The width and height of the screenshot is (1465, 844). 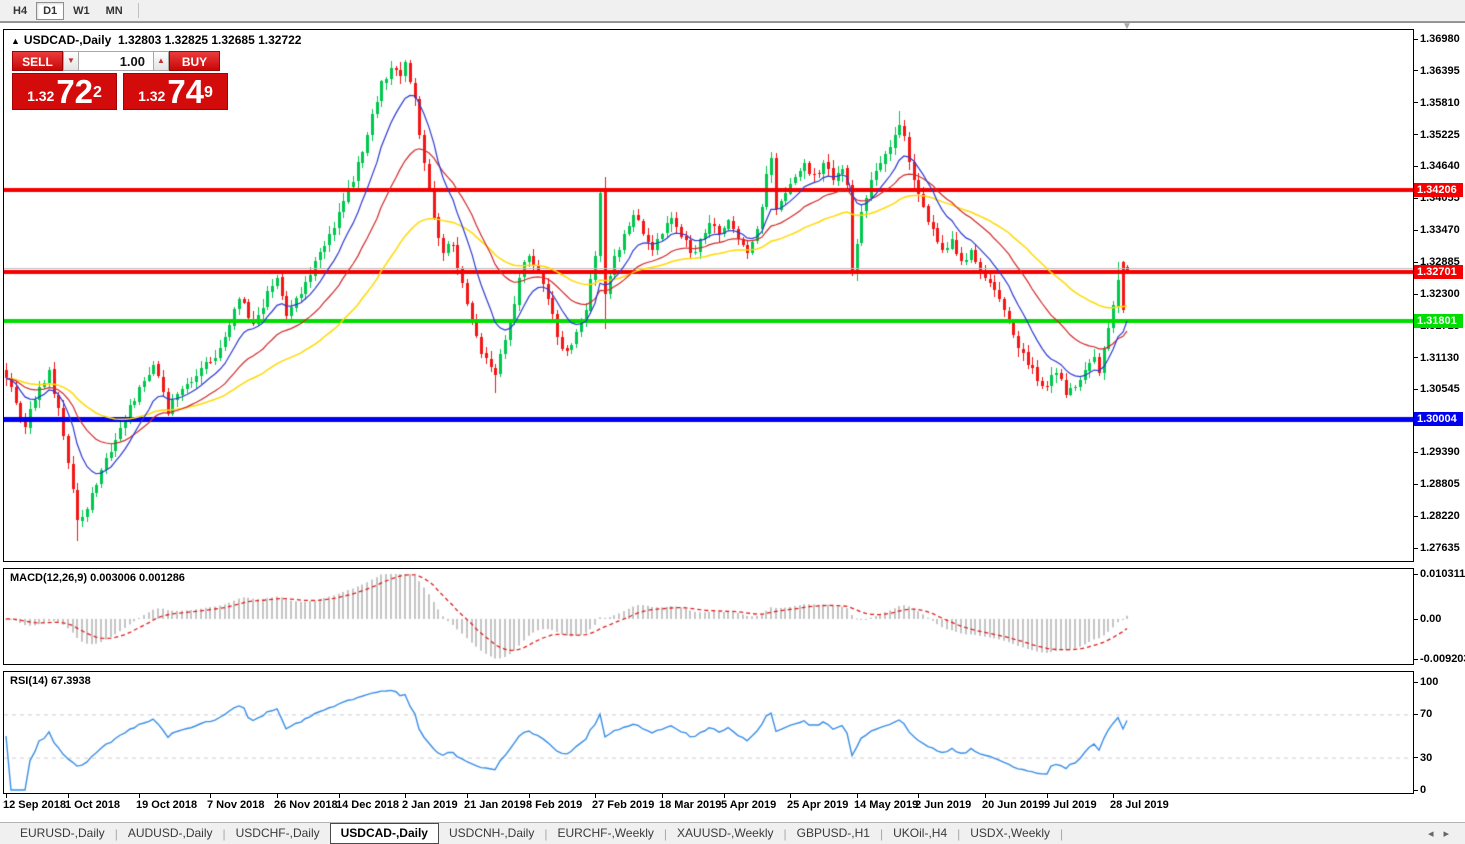 I want to click on date-label: 26 Nov 2018, so click(x=306, y=805).